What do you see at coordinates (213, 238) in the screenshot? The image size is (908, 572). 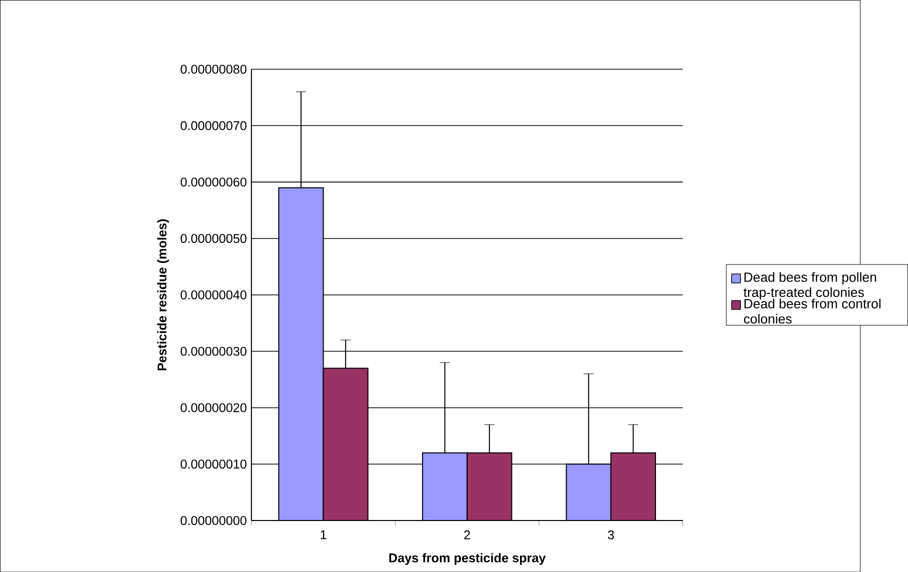 I see `y-tick-label: 0.00000050` at bounding box center [213, 238].